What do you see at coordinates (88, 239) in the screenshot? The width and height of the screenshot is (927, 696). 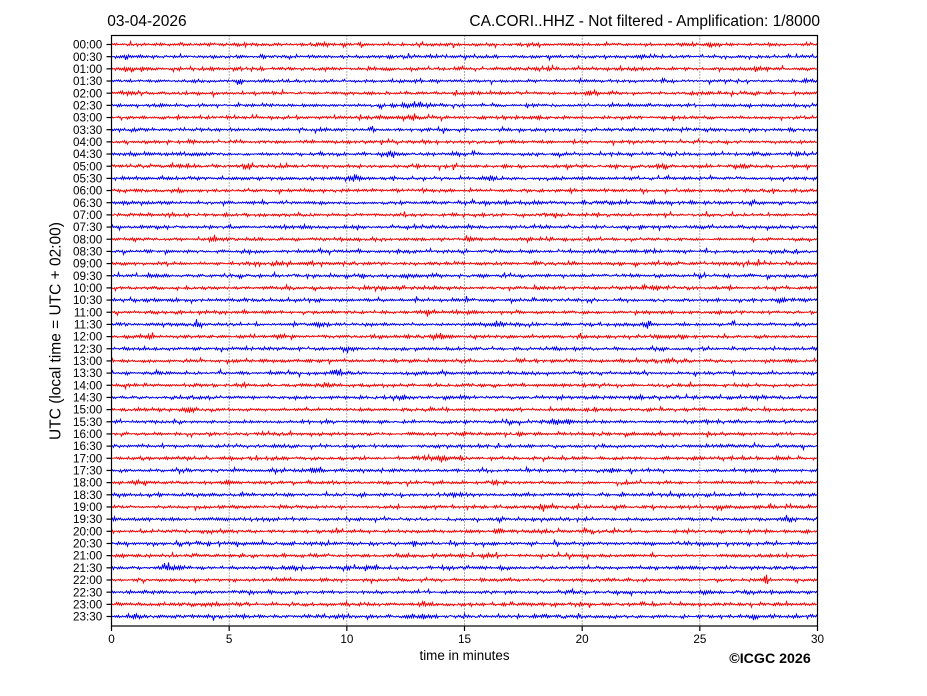 I see `svg-text: 08:00` at bounding box center [88, 239].